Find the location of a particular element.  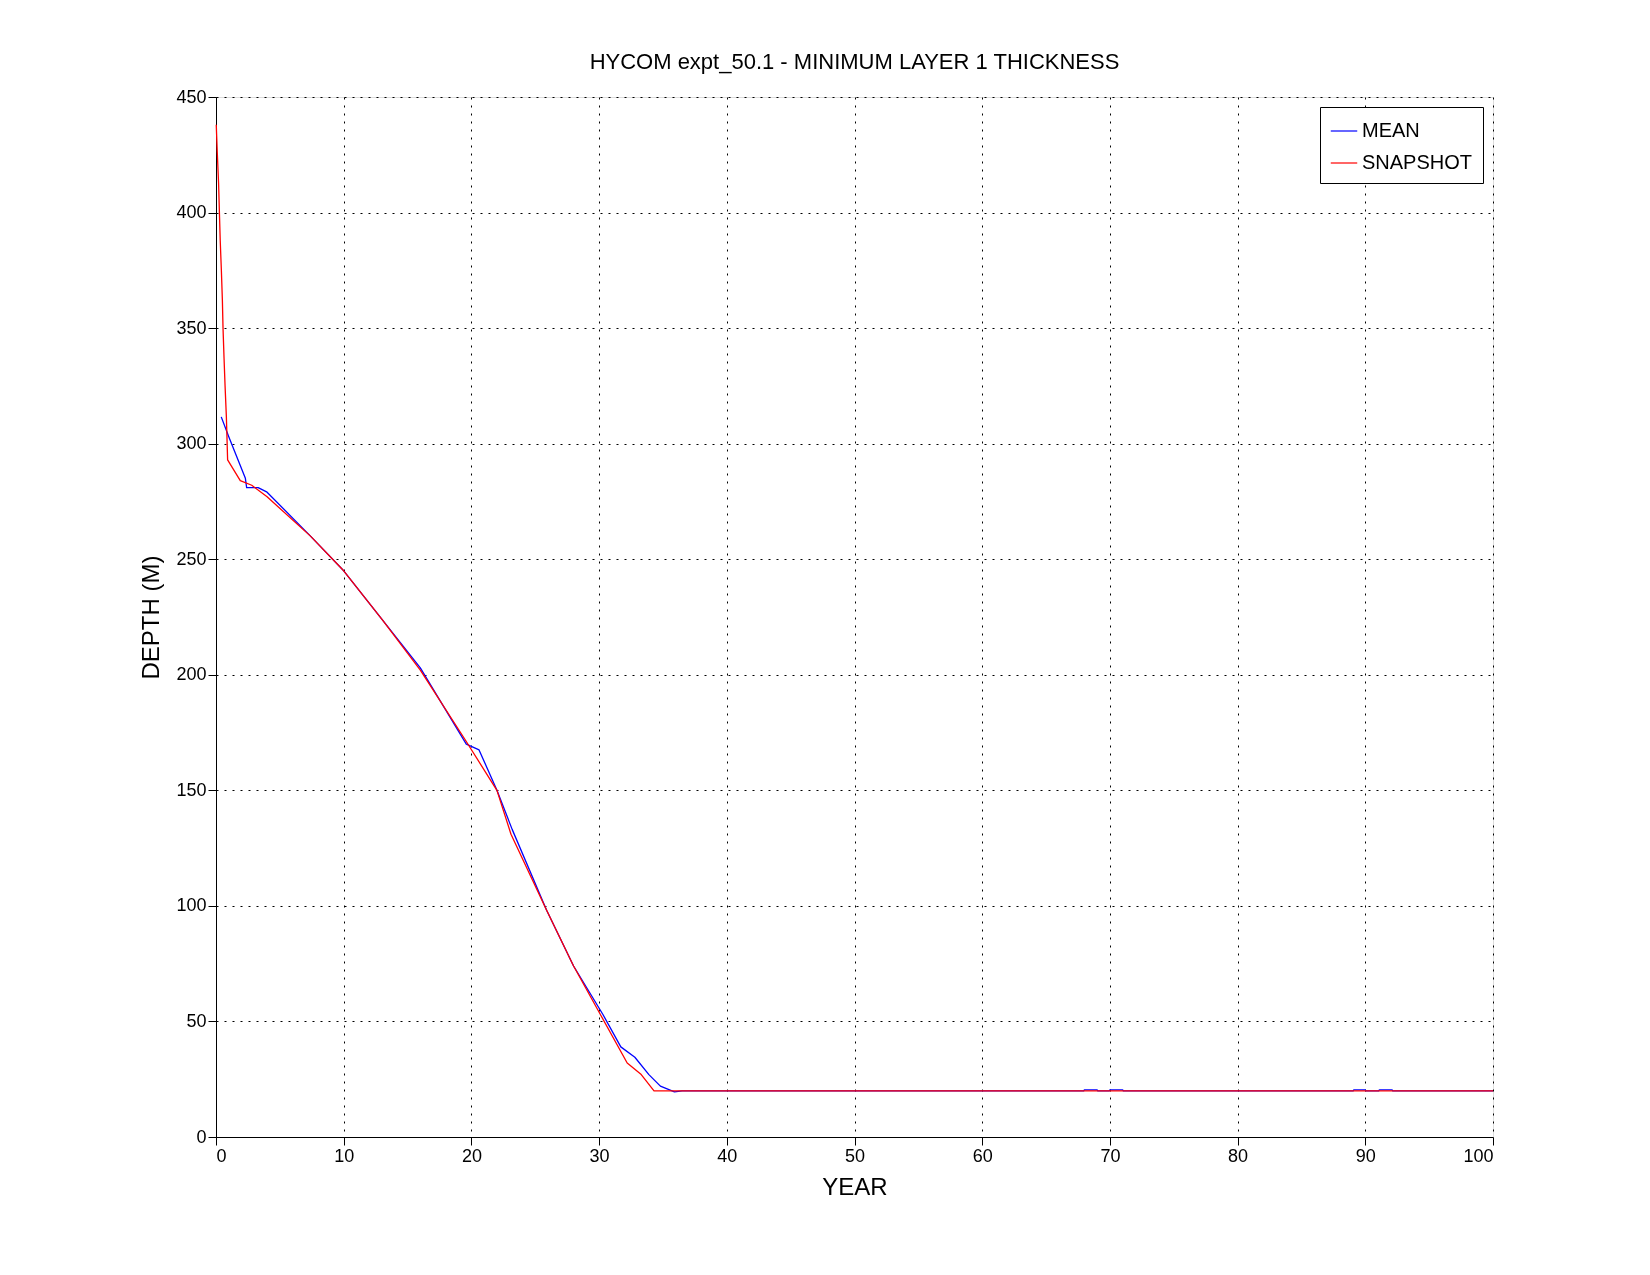

x-tick-label: 0 is located at coordinates (221, 1155).